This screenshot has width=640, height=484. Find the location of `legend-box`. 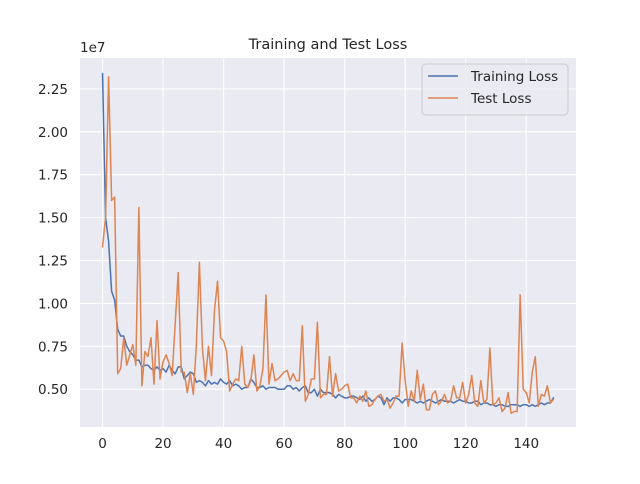

legend-box is located at coordinates (495, 89).